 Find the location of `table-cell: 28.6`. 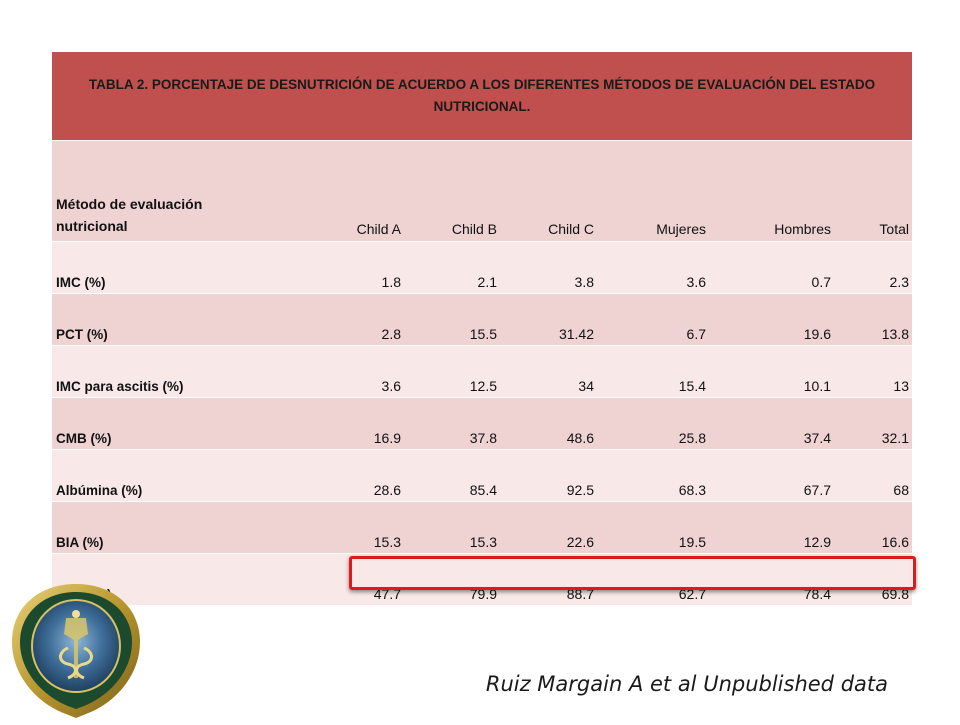

table-cell: 28.6 is located at coordinates (347, 475).